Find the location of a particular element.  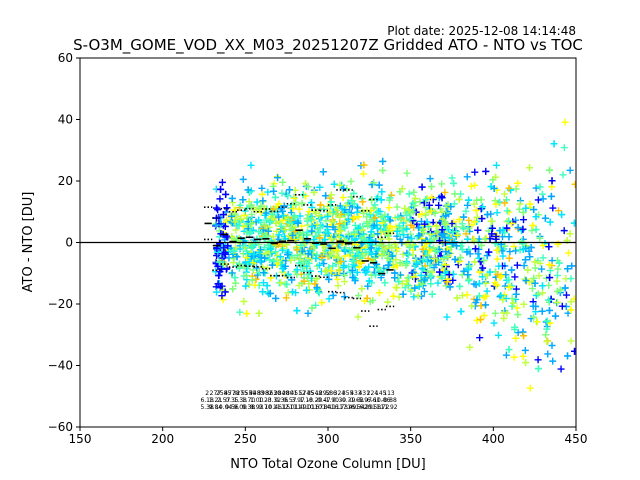

y-axis: −60 −40 −20 0 20 40 60 is located at coordinates (64, 242).